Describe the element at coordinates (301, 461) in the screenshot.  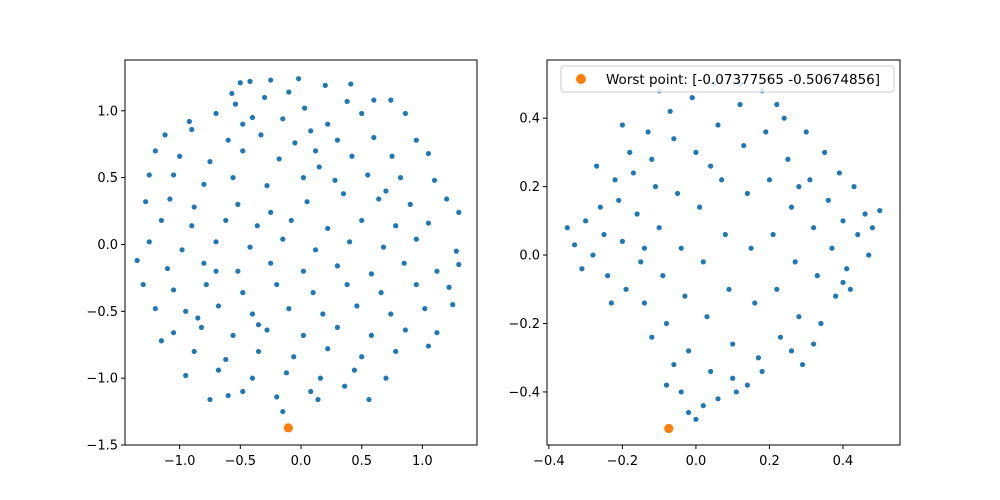
I see `left-chart-x-tick-label: 0.0` at that location.